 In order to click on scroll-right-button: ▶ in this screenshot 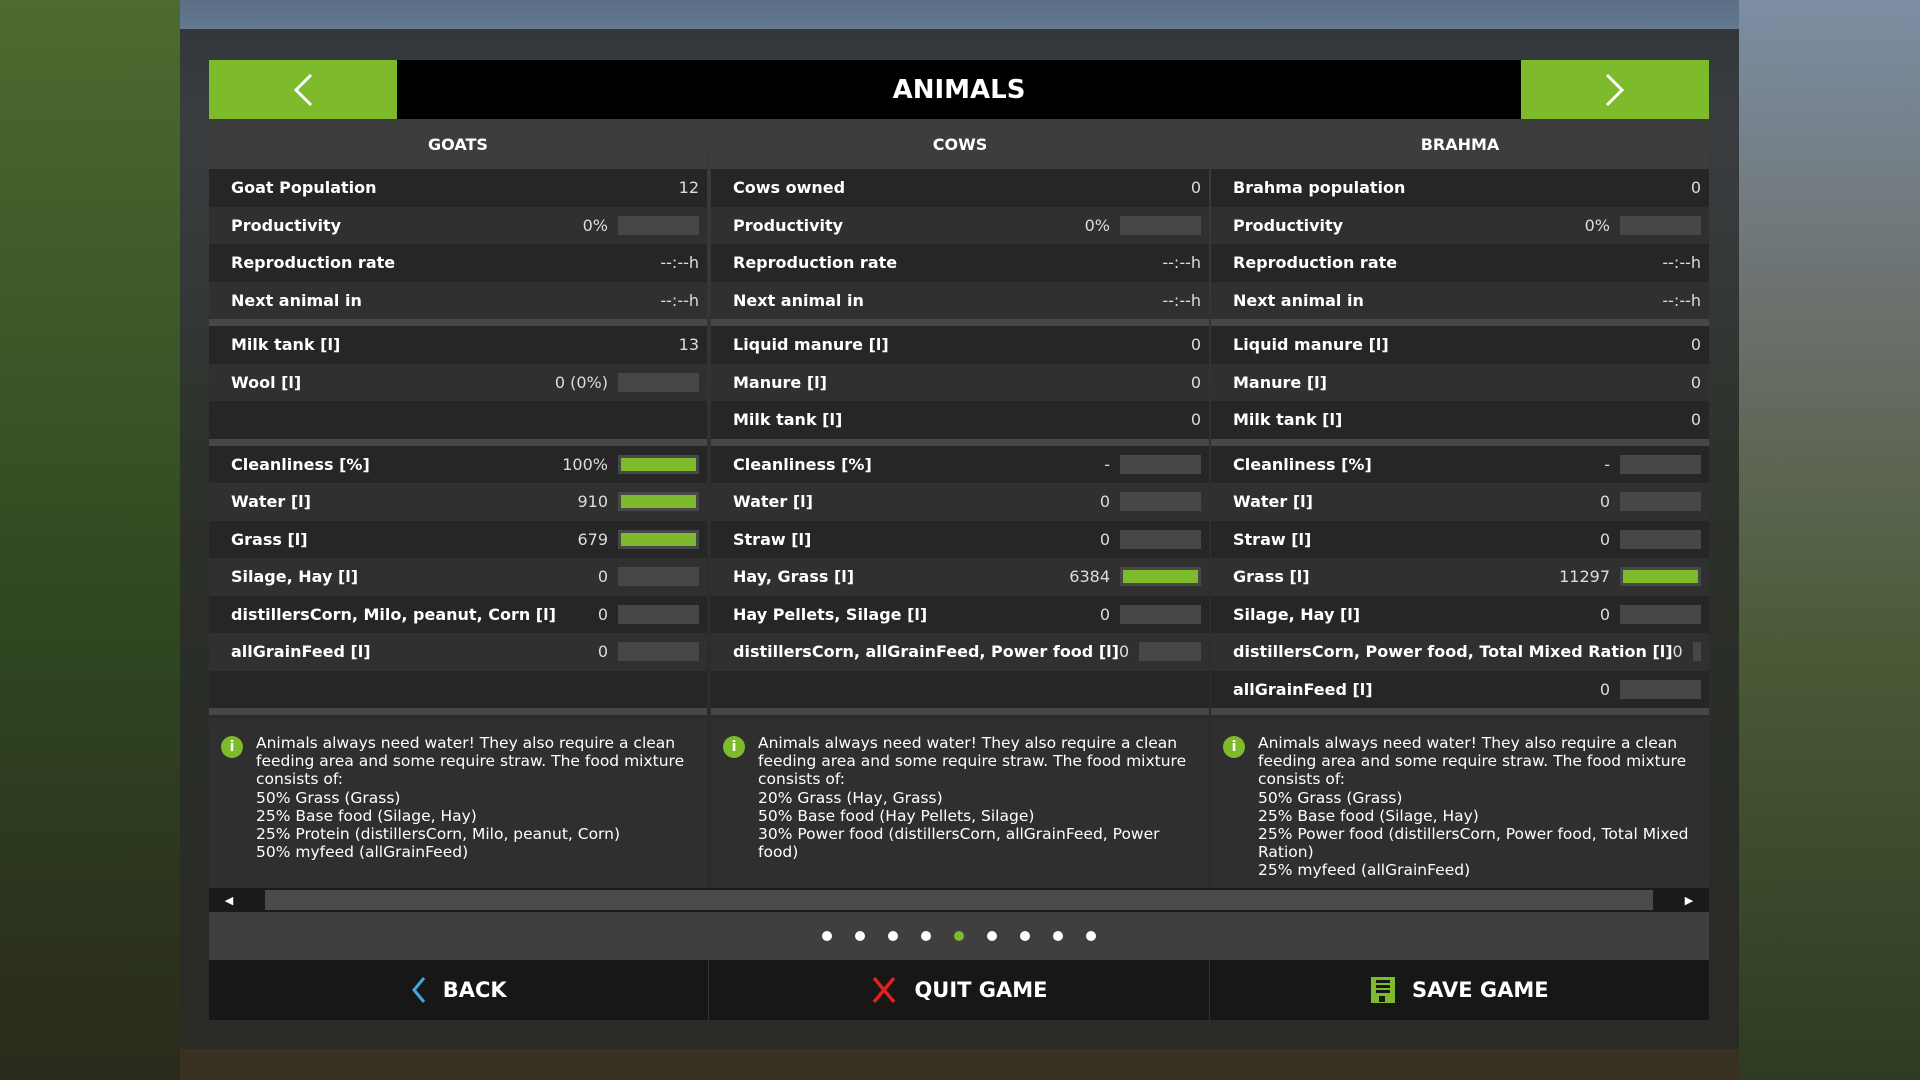, I will do `click(1689, 900)`.